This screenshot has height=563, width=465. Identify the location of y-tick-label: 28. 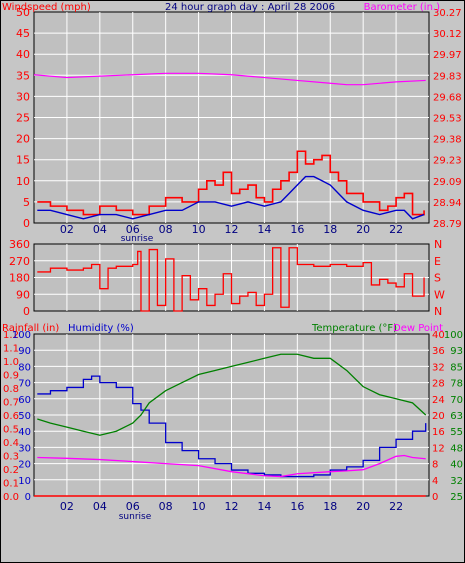
(438, 384).